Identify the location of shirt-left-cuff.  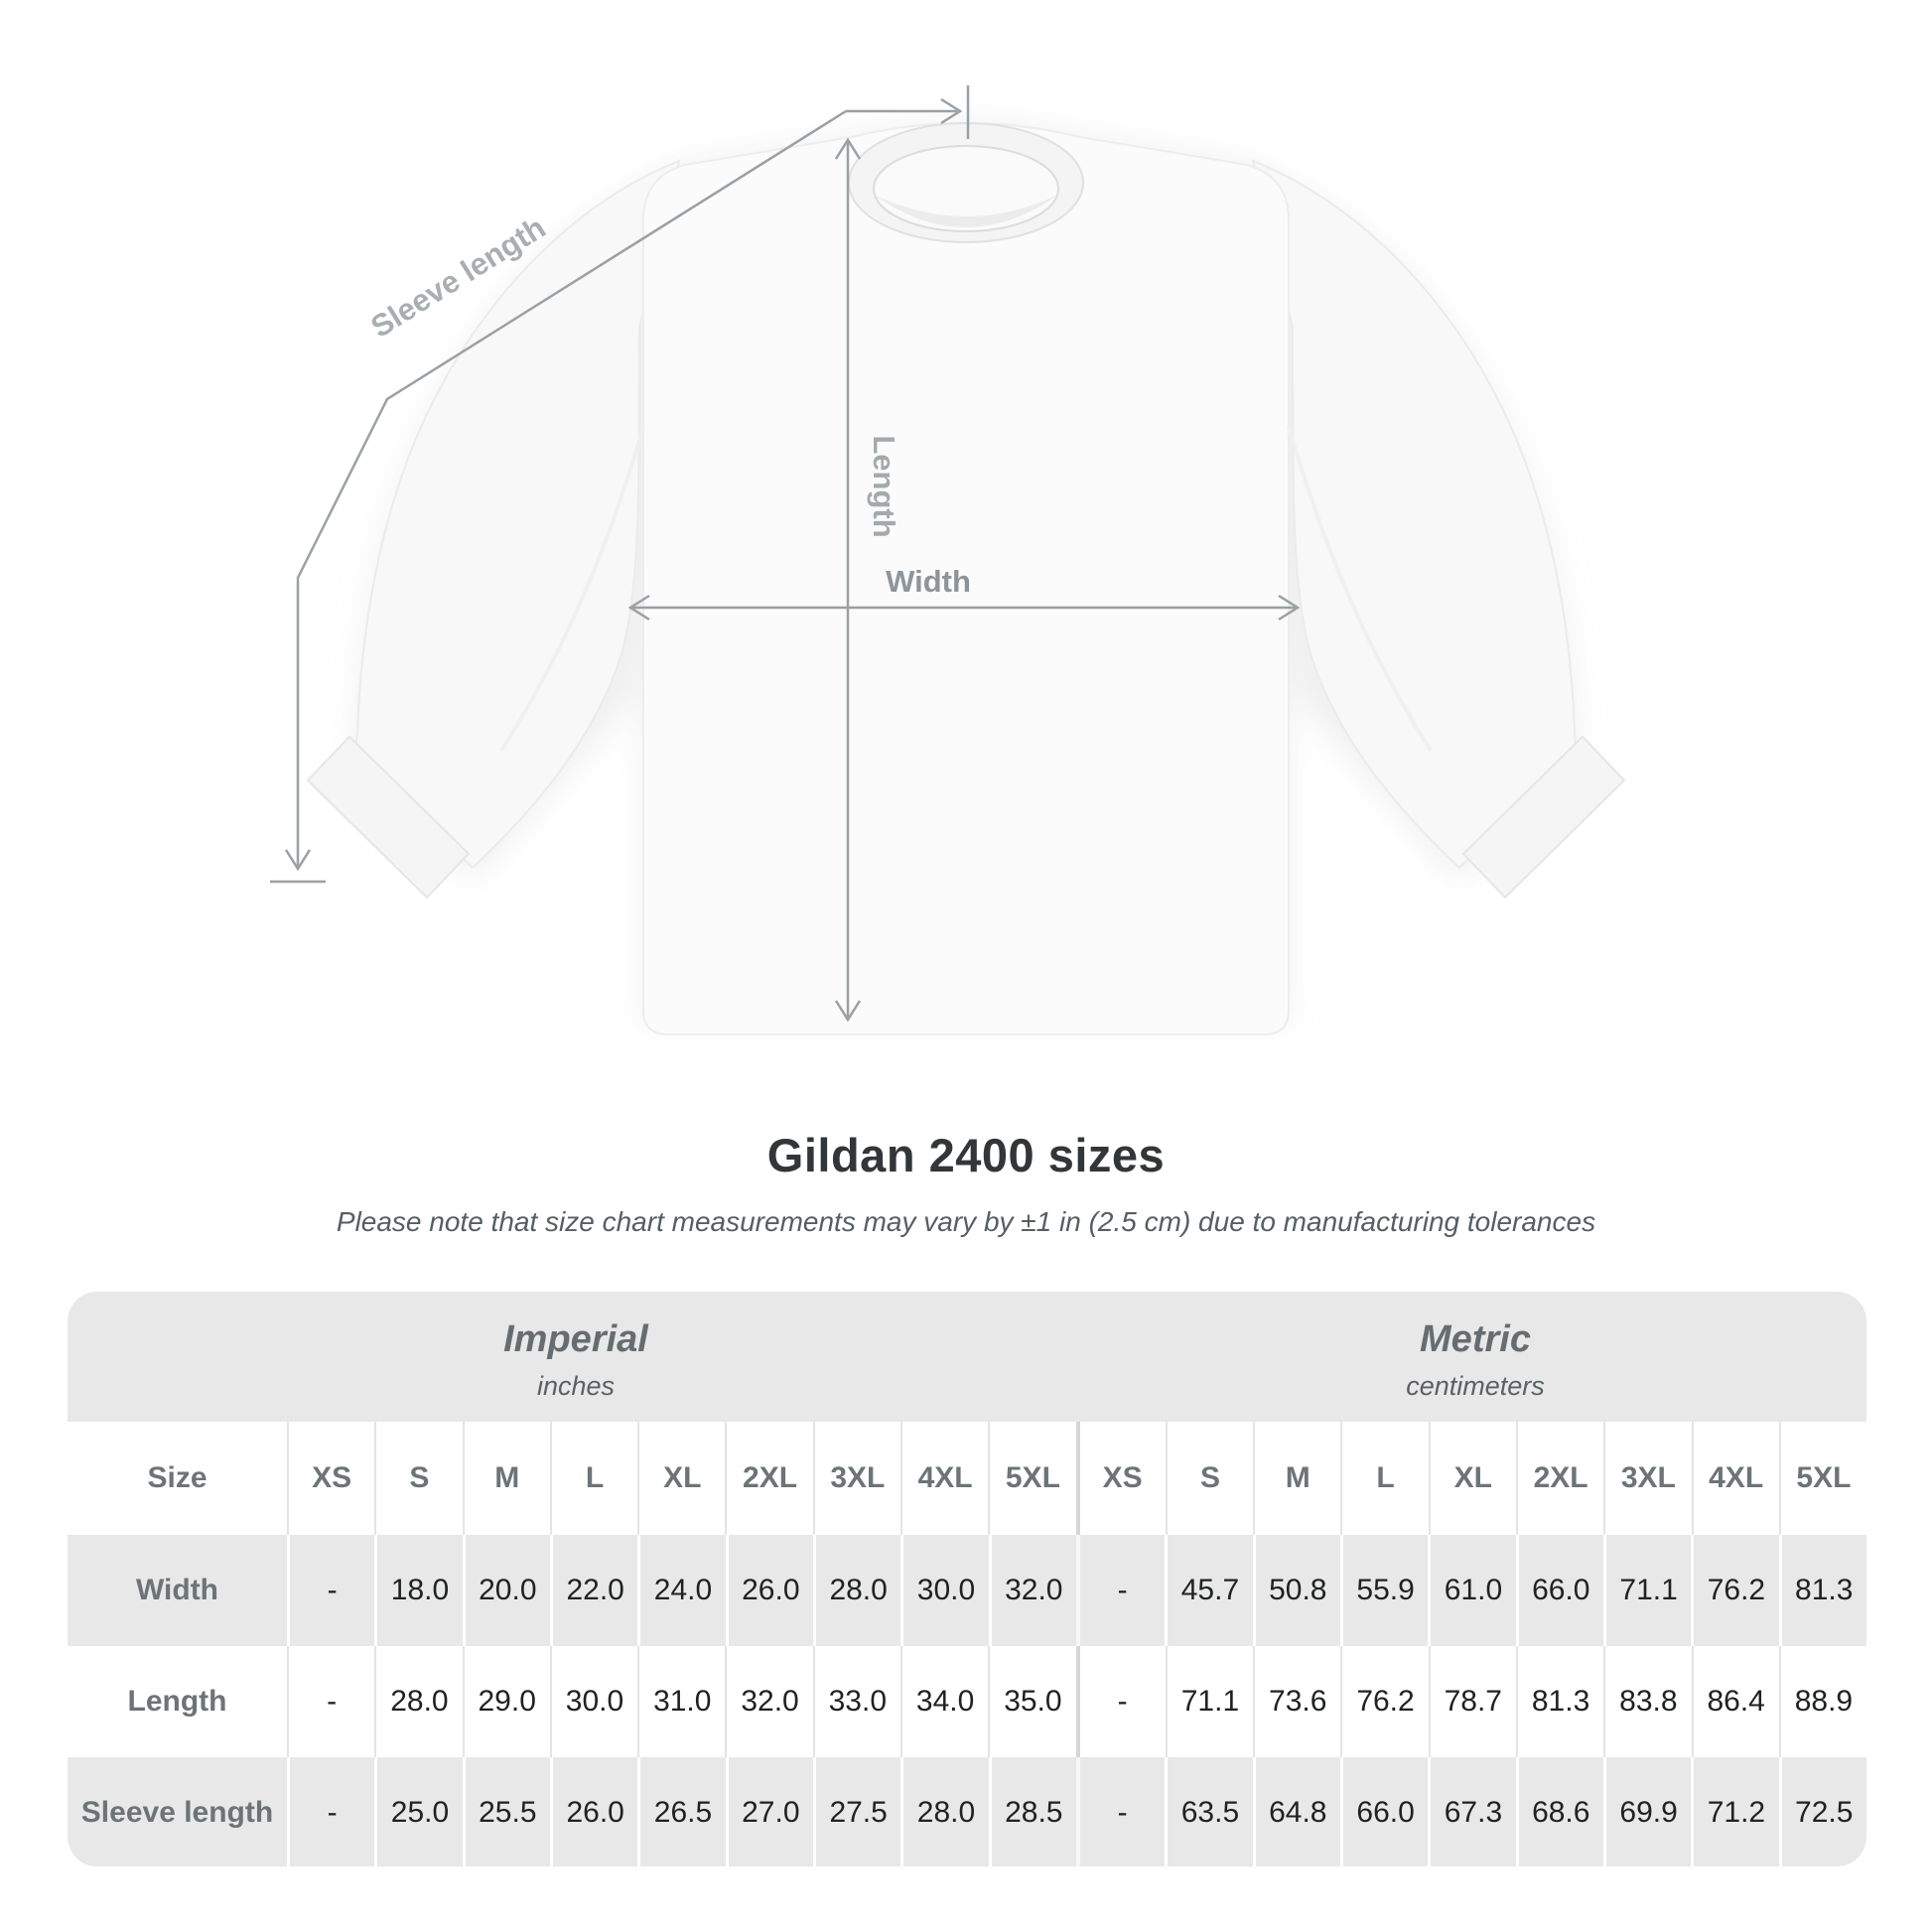
(389, 817).